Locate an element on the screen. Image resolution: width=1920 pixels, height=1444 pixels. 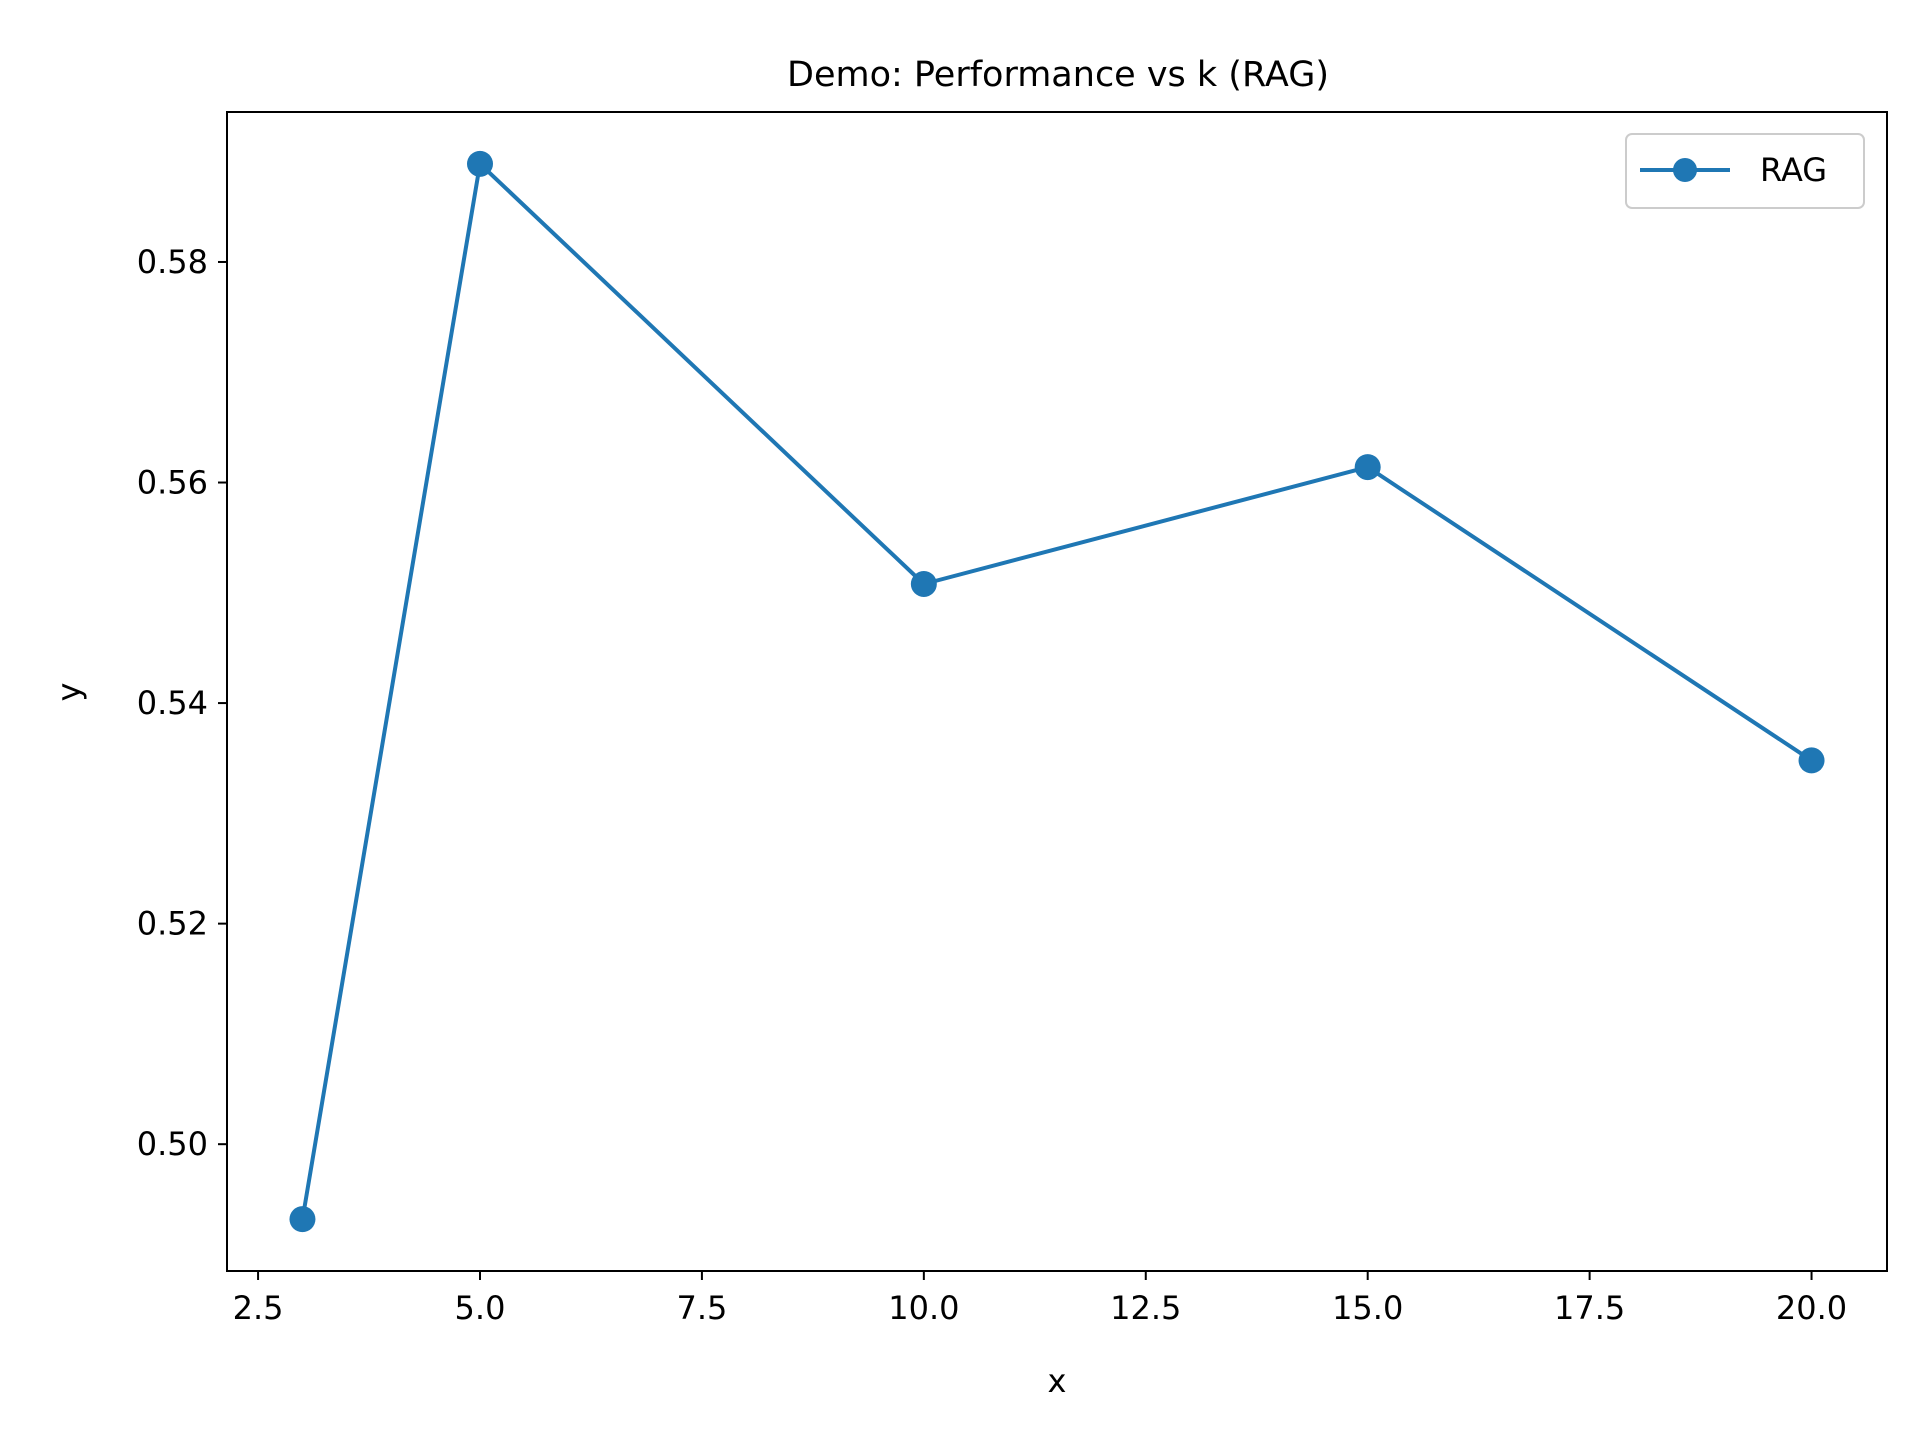
x-tick-label: 15.0 is located at coordinates (1367, 1308).